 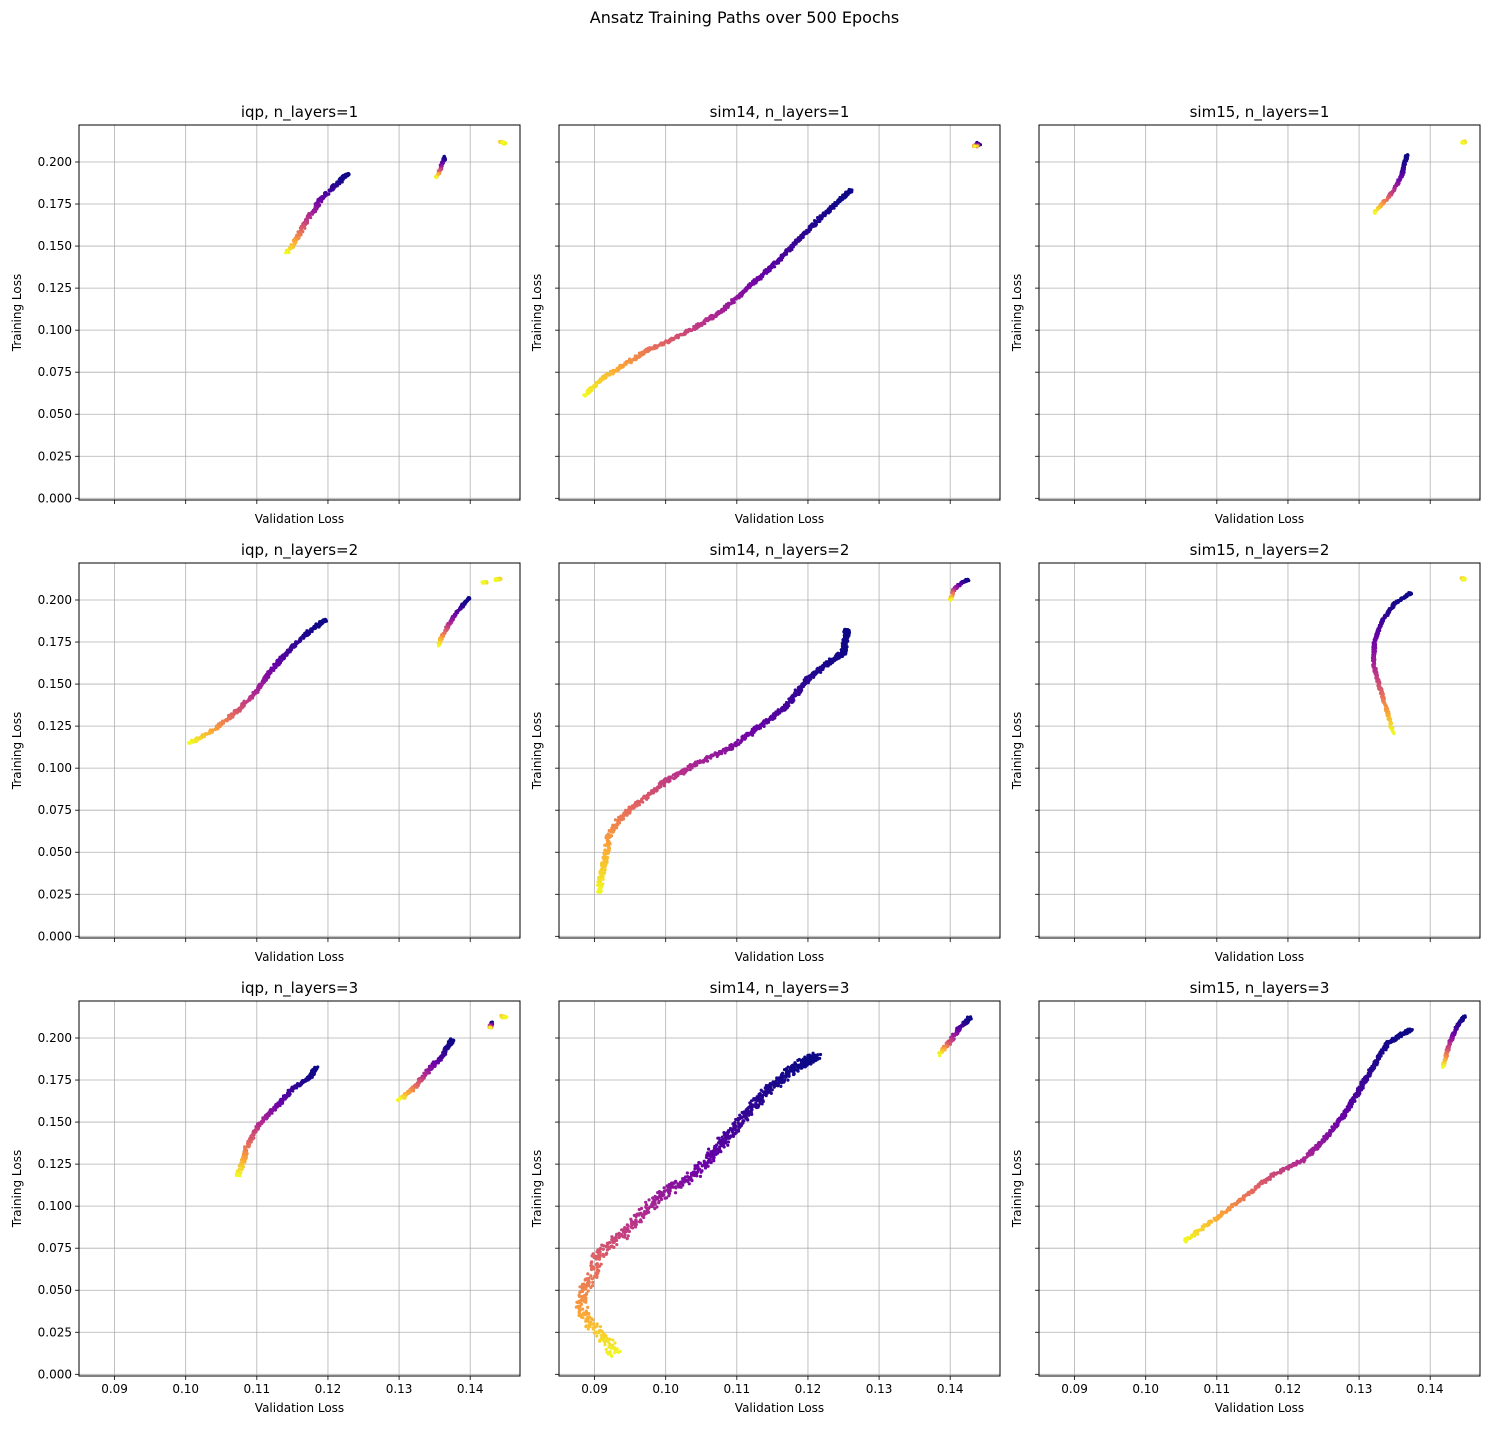 What do you see at coordinates (780, 112) in the screenshot?
I see `subplot-title: sim14, n_layers=1` at bounding box center [780, 112].